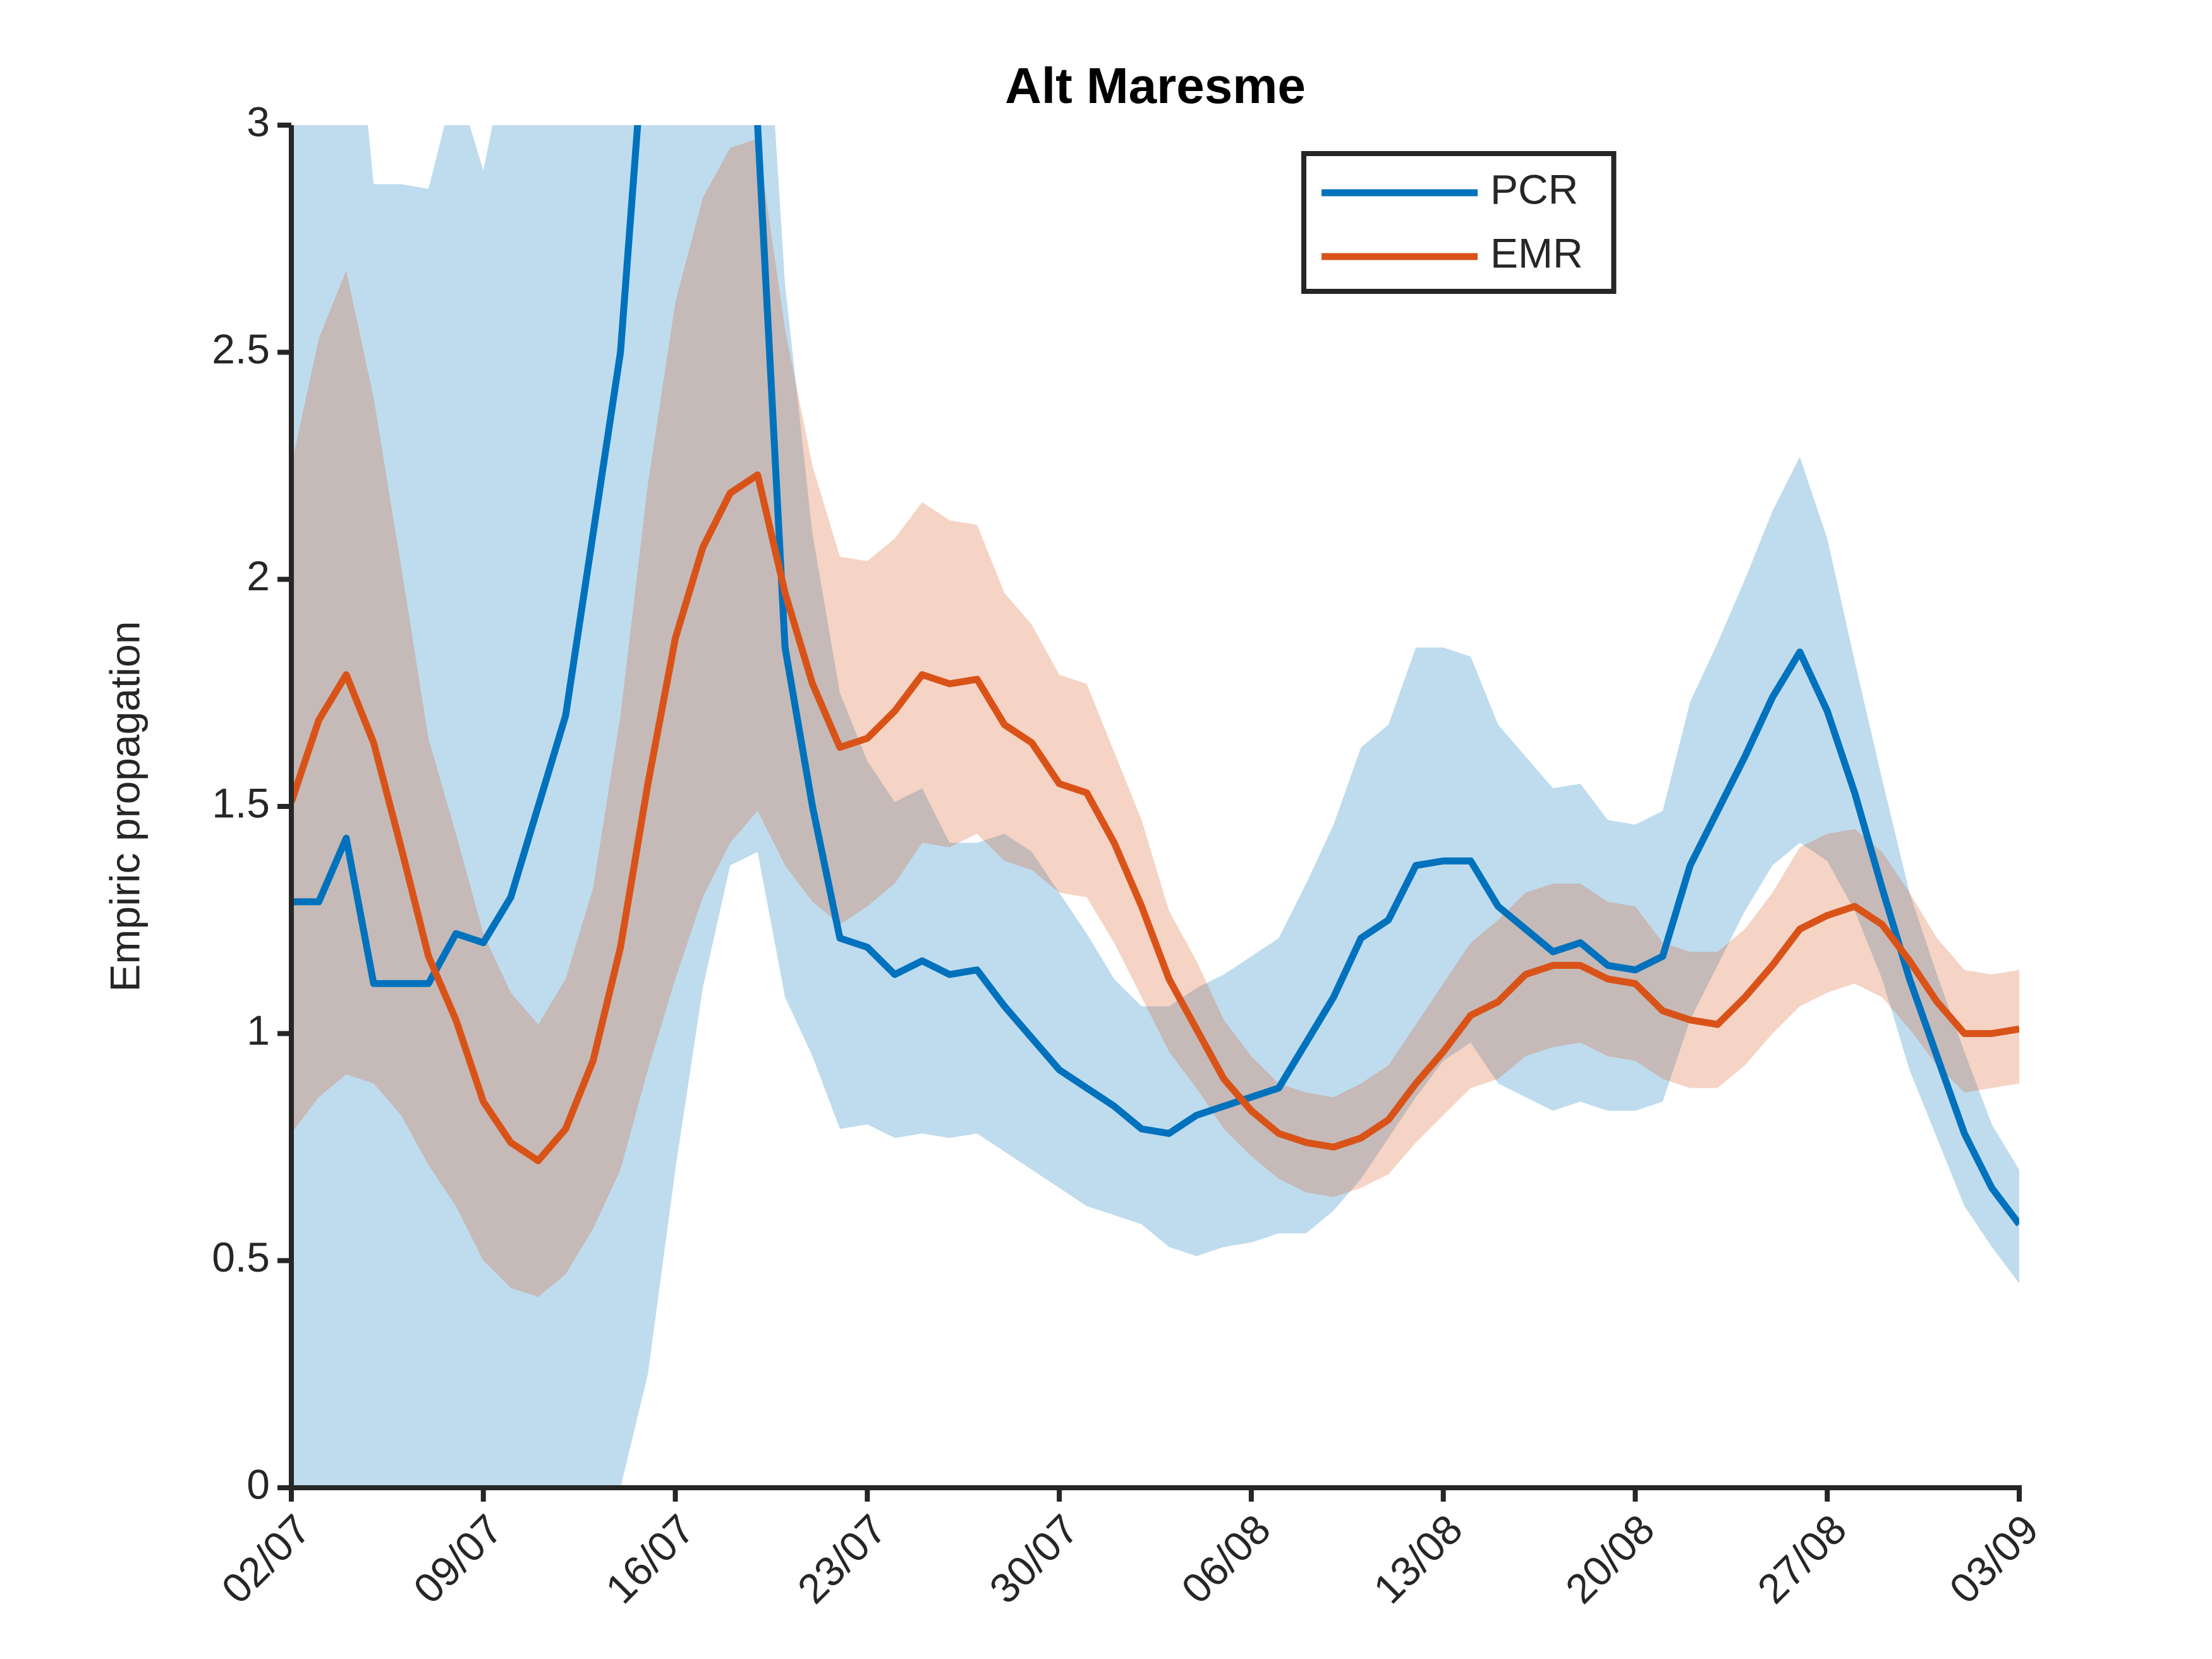  What do you see at coordinates (258, 1484) in the screenshot?
I see `y-tick-label: 0` at bounding box center [258, 1484].